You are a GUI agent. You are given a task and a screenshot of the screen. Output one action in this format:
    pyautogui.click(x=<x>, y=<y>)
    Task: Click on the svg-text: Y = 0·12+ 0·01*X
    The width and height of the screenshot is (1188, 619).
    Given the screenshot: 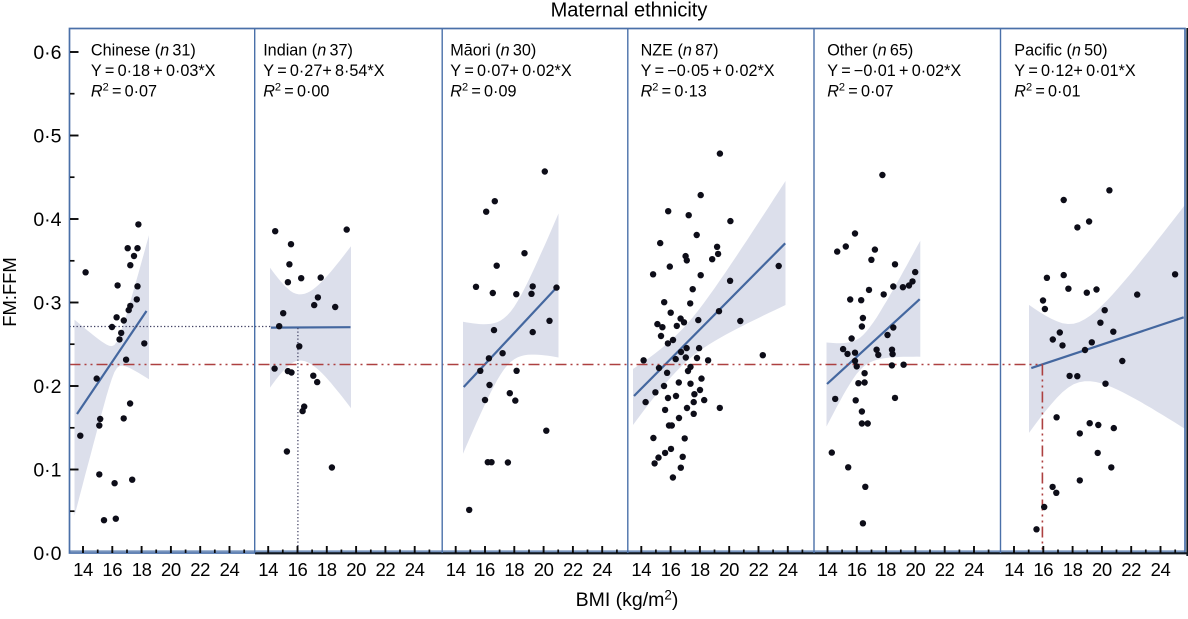 What is the action you would take?
    pyautogui.click(x=1075, y=71)
    